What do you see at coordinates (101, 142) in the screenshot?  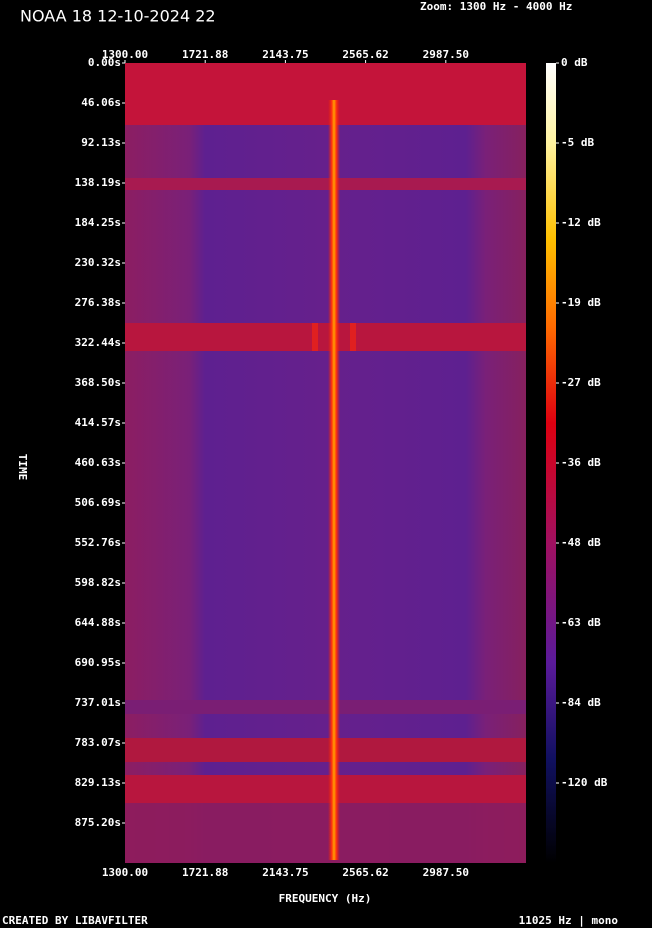 I see `y-tick-label: 92.13s` at bounding box center [101, 142].